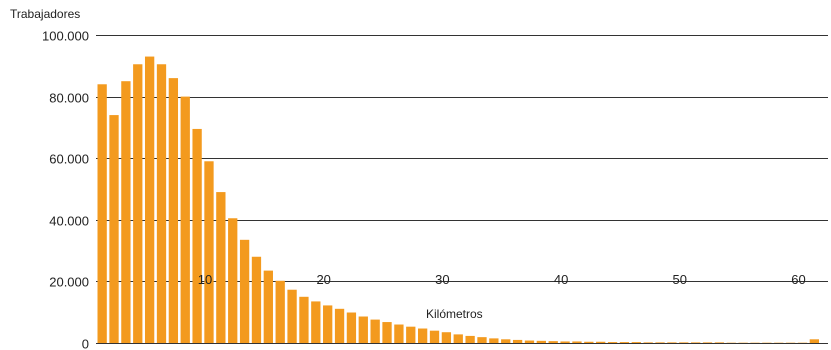 The width and height of the screenshot is (831, 350). What do you see at coordinates (65, 189) in the screenshot?
I see `y-axis-ticks: 0 20.000 40.000 60.000 80.000 100.000` at bounding box center [65, 189].